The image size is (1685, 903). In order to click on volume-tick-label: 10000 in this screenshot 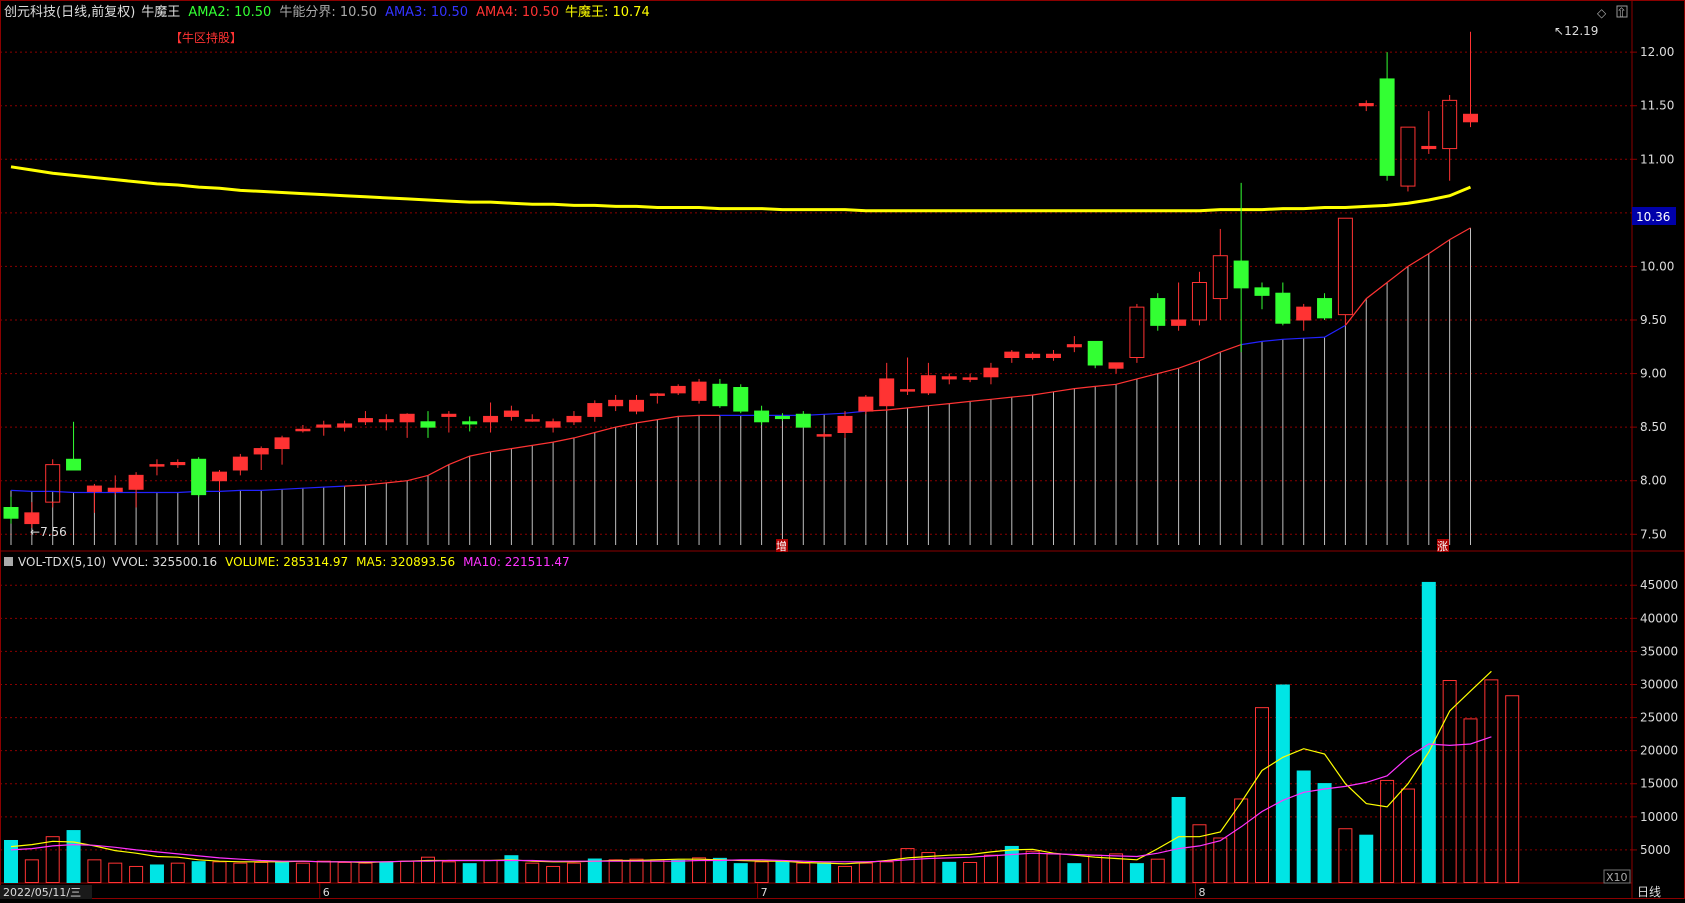, I will do `click(1659, 817)`.